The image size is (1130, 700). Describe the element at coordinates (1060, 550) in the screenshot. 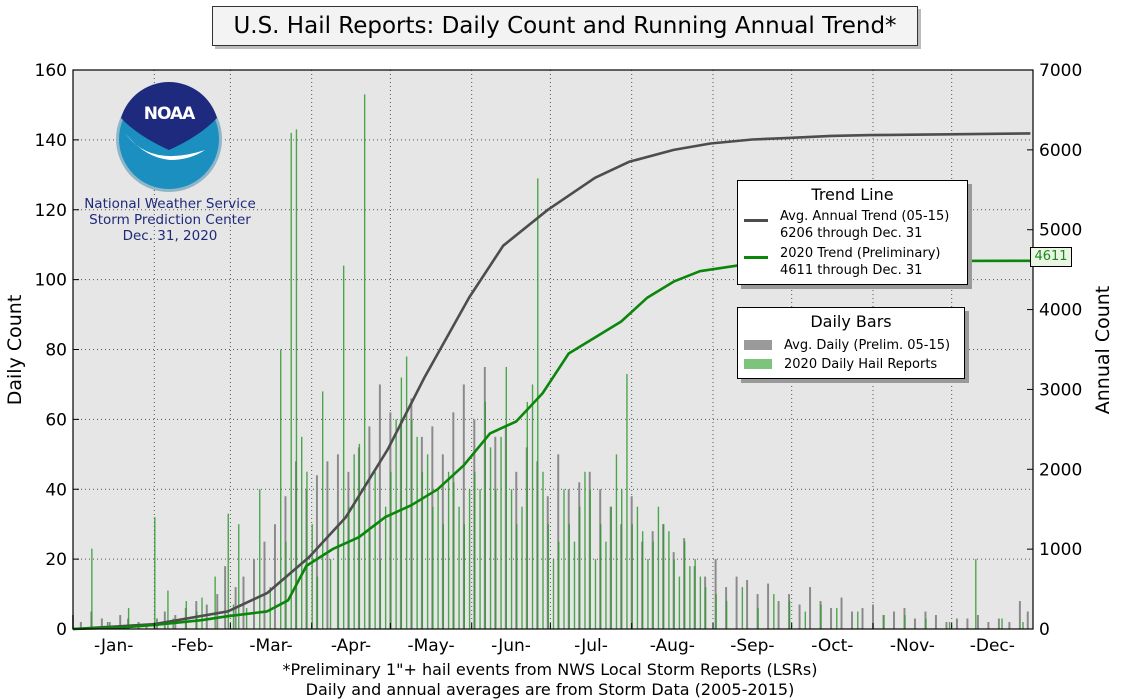

I see `y2-tick-label: 1000` at that location.